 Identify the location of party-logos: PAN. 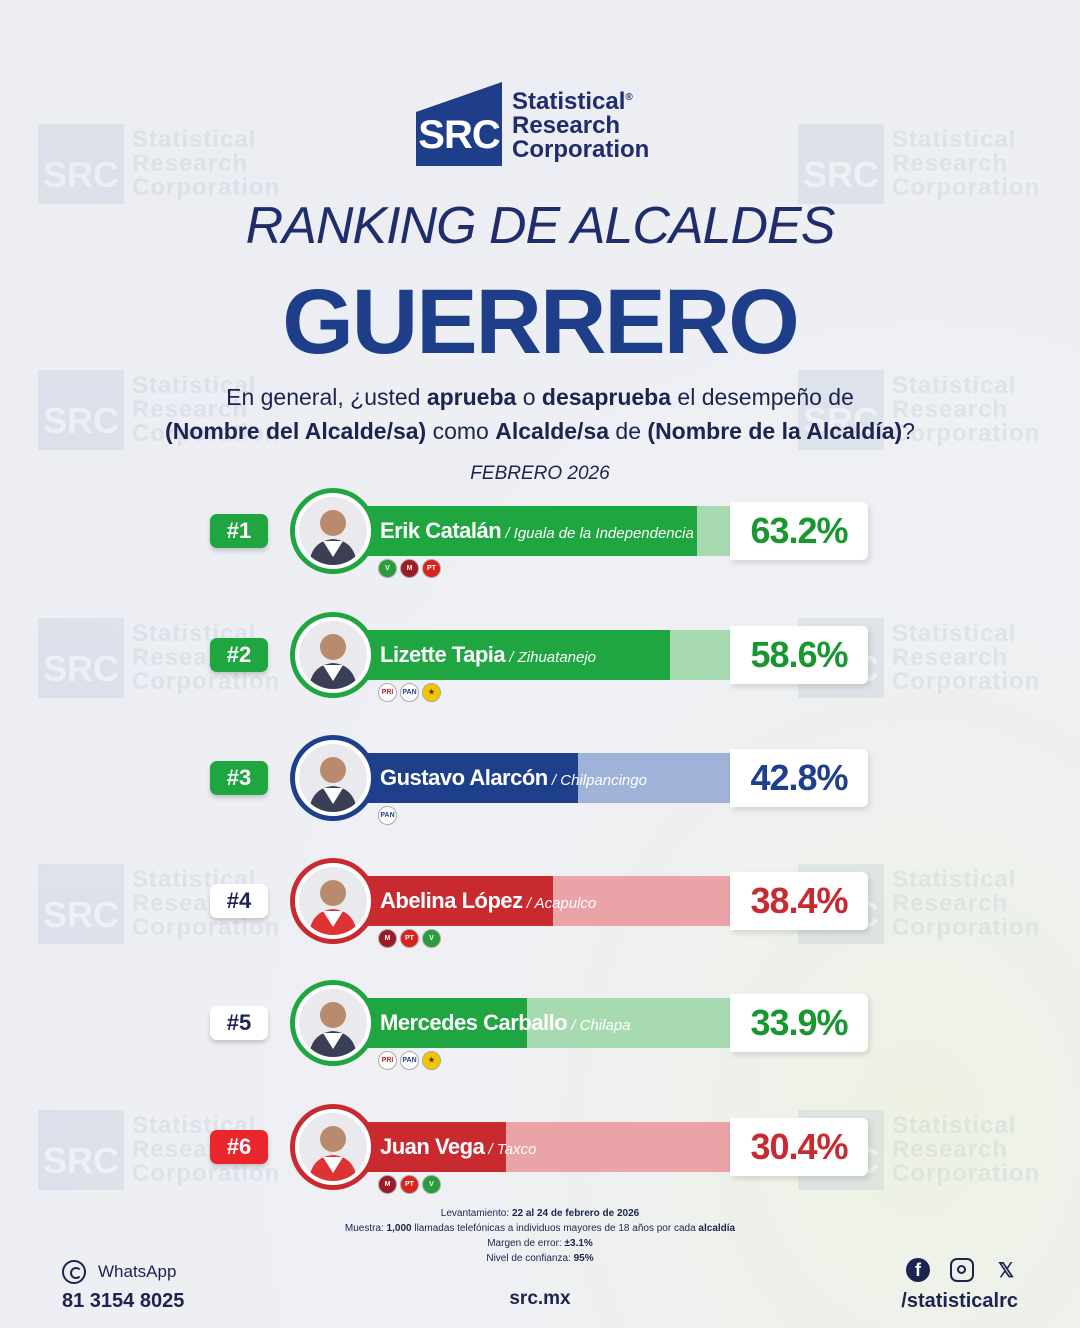
(387, 815).